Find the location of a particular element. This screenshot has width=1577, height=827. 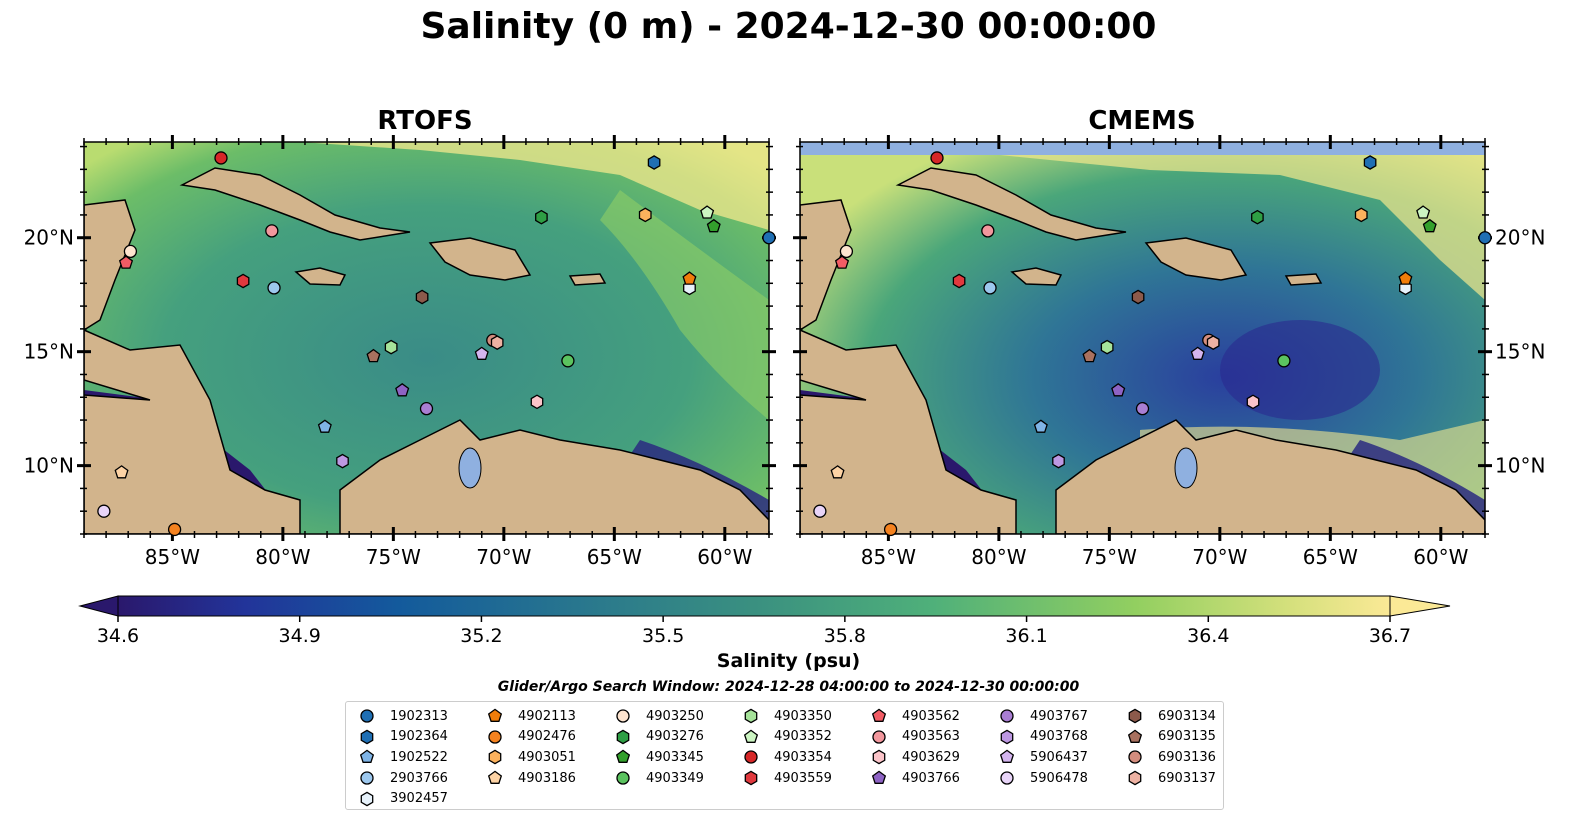

legend-label: 4903250 is located at coordinates (675, 716).